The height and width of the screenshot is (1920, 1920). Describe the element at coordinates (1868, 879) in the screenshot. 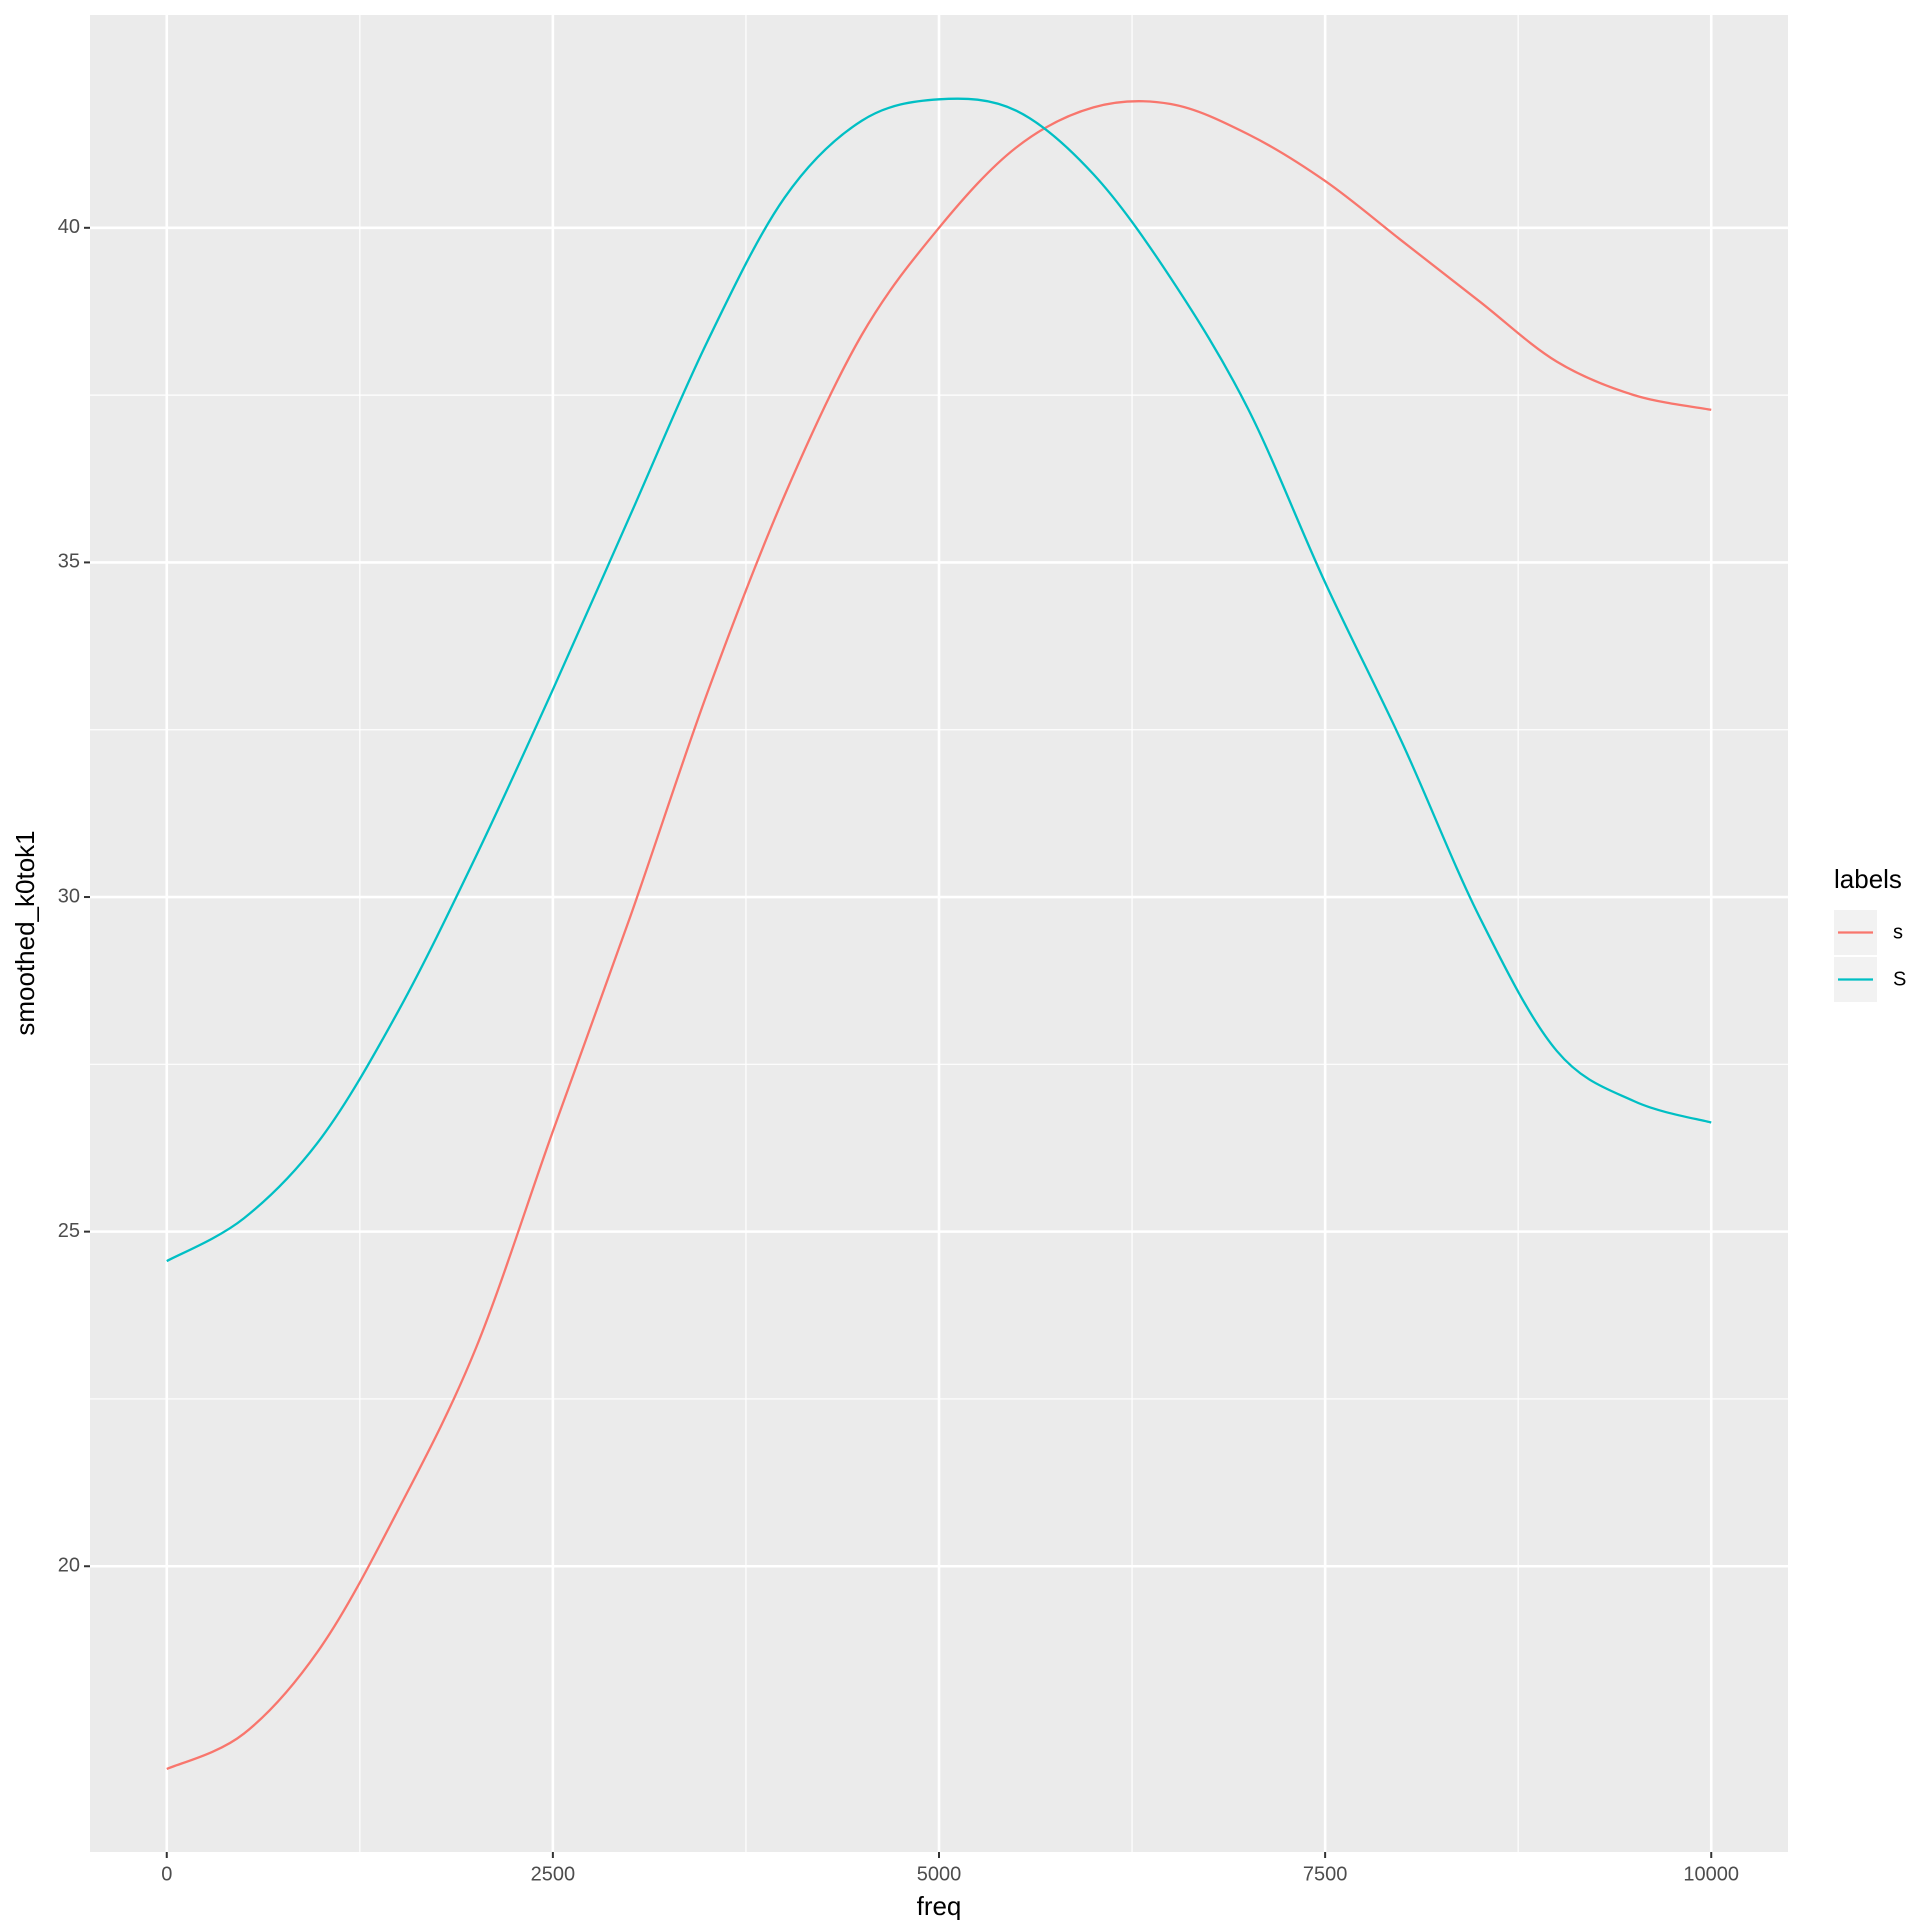

I see `legend-title: labels` at that location.